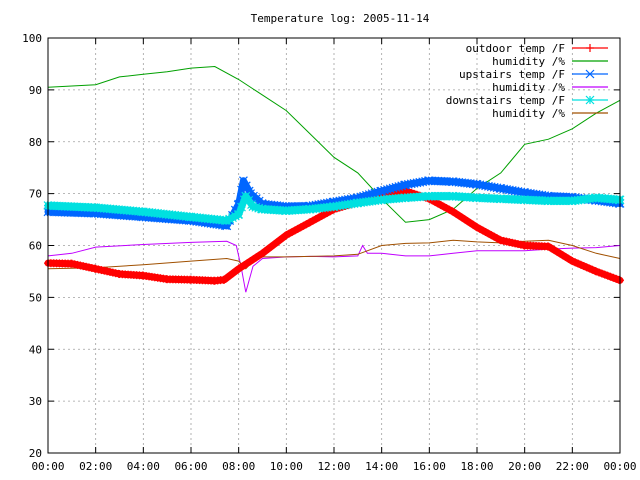  I want to click on legend-label: downstairs temp /F, so click(505, 100).